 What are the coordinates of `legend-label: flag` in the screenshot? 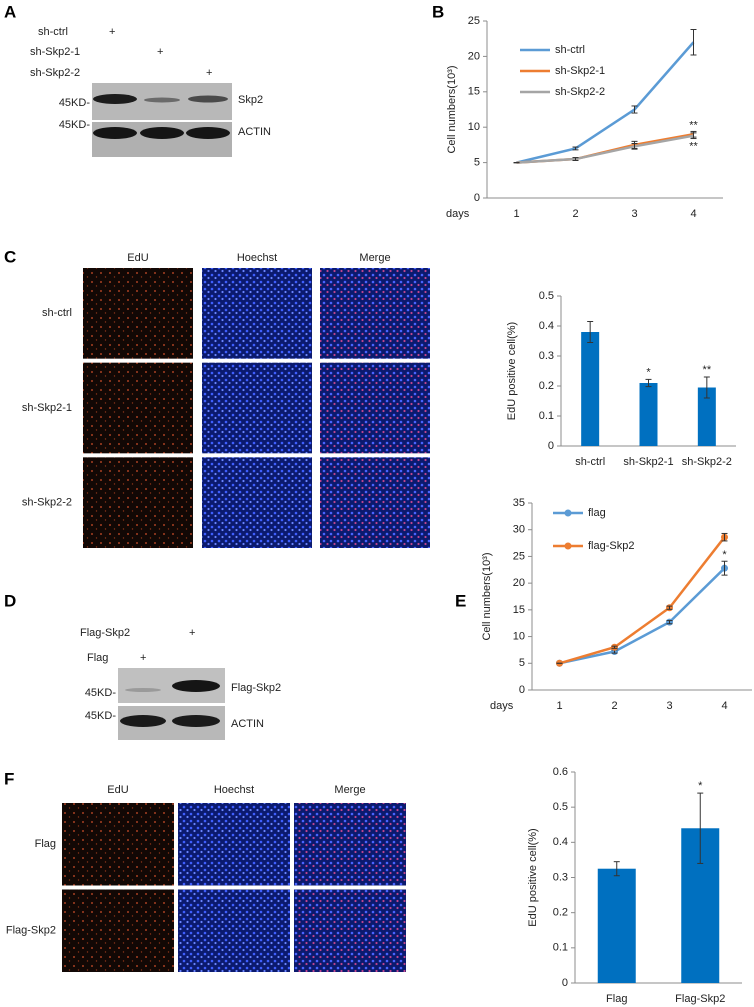 It's located at (597, 513).